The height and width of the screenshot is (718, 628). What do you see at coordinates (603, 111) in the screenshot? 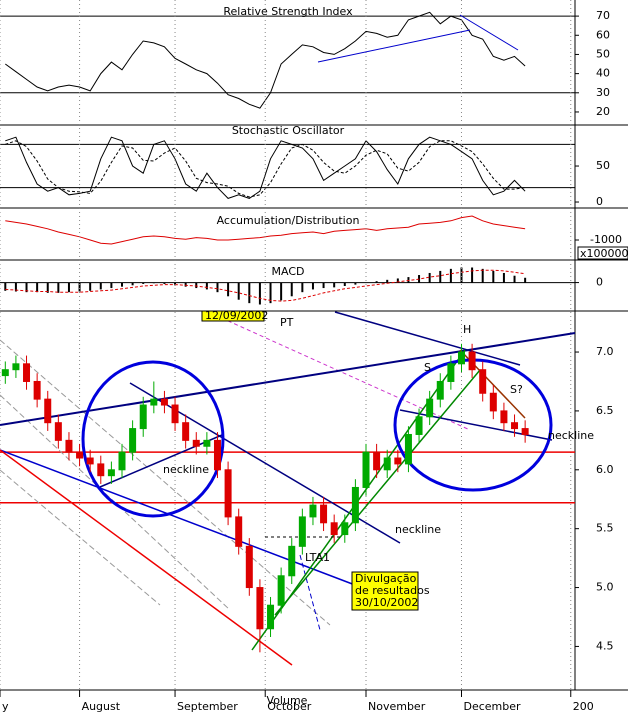
I see `y-tick-label: 20` at bounding box center [603, 111].